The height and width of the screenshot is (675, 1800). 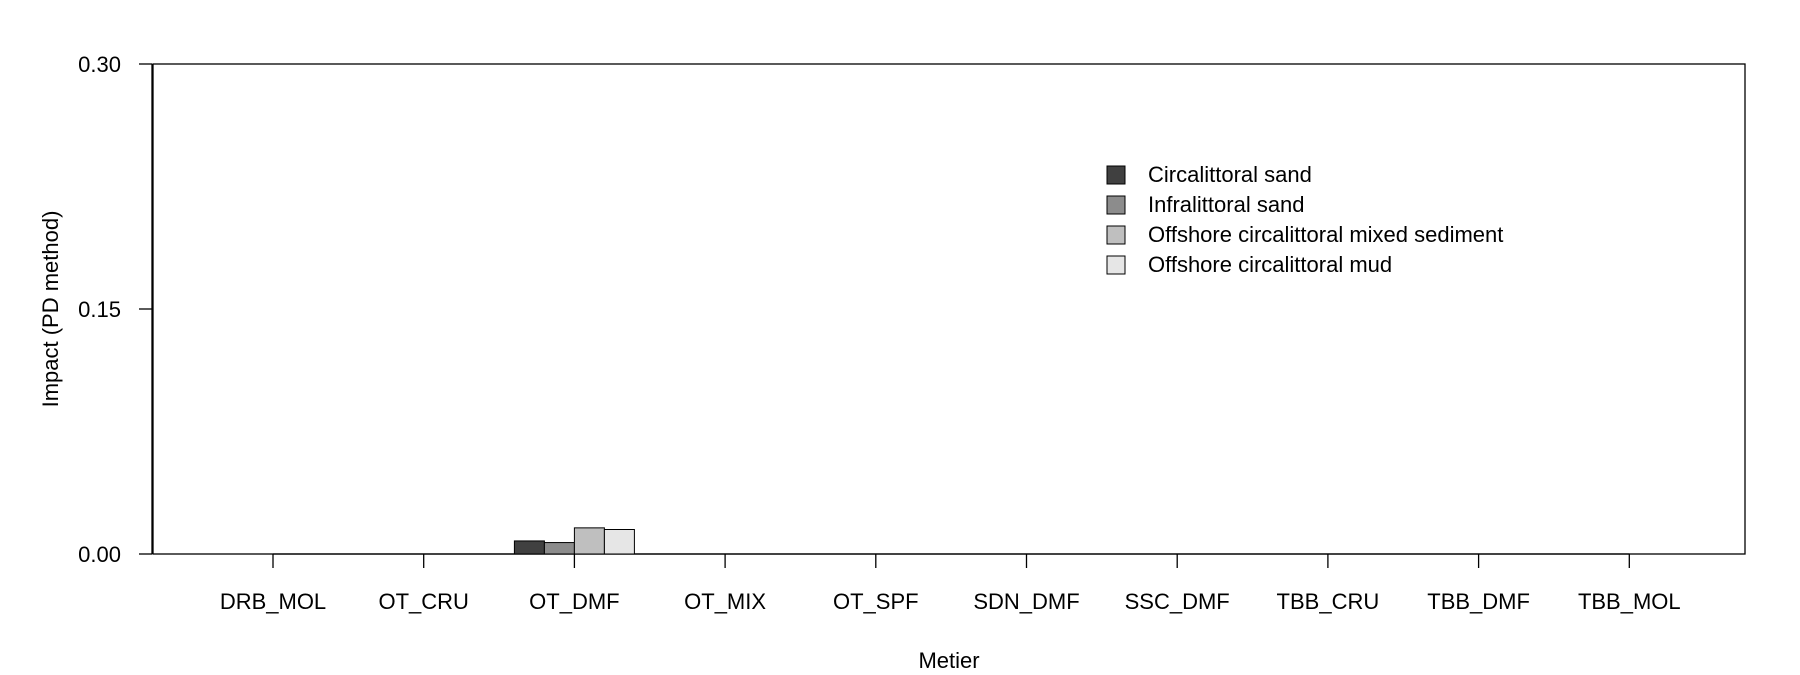 What do you see at coordinates (50, 309) in the screenshot?
I see `y-axis-label: Impact (PD method)` at bounding box center [50, 309].